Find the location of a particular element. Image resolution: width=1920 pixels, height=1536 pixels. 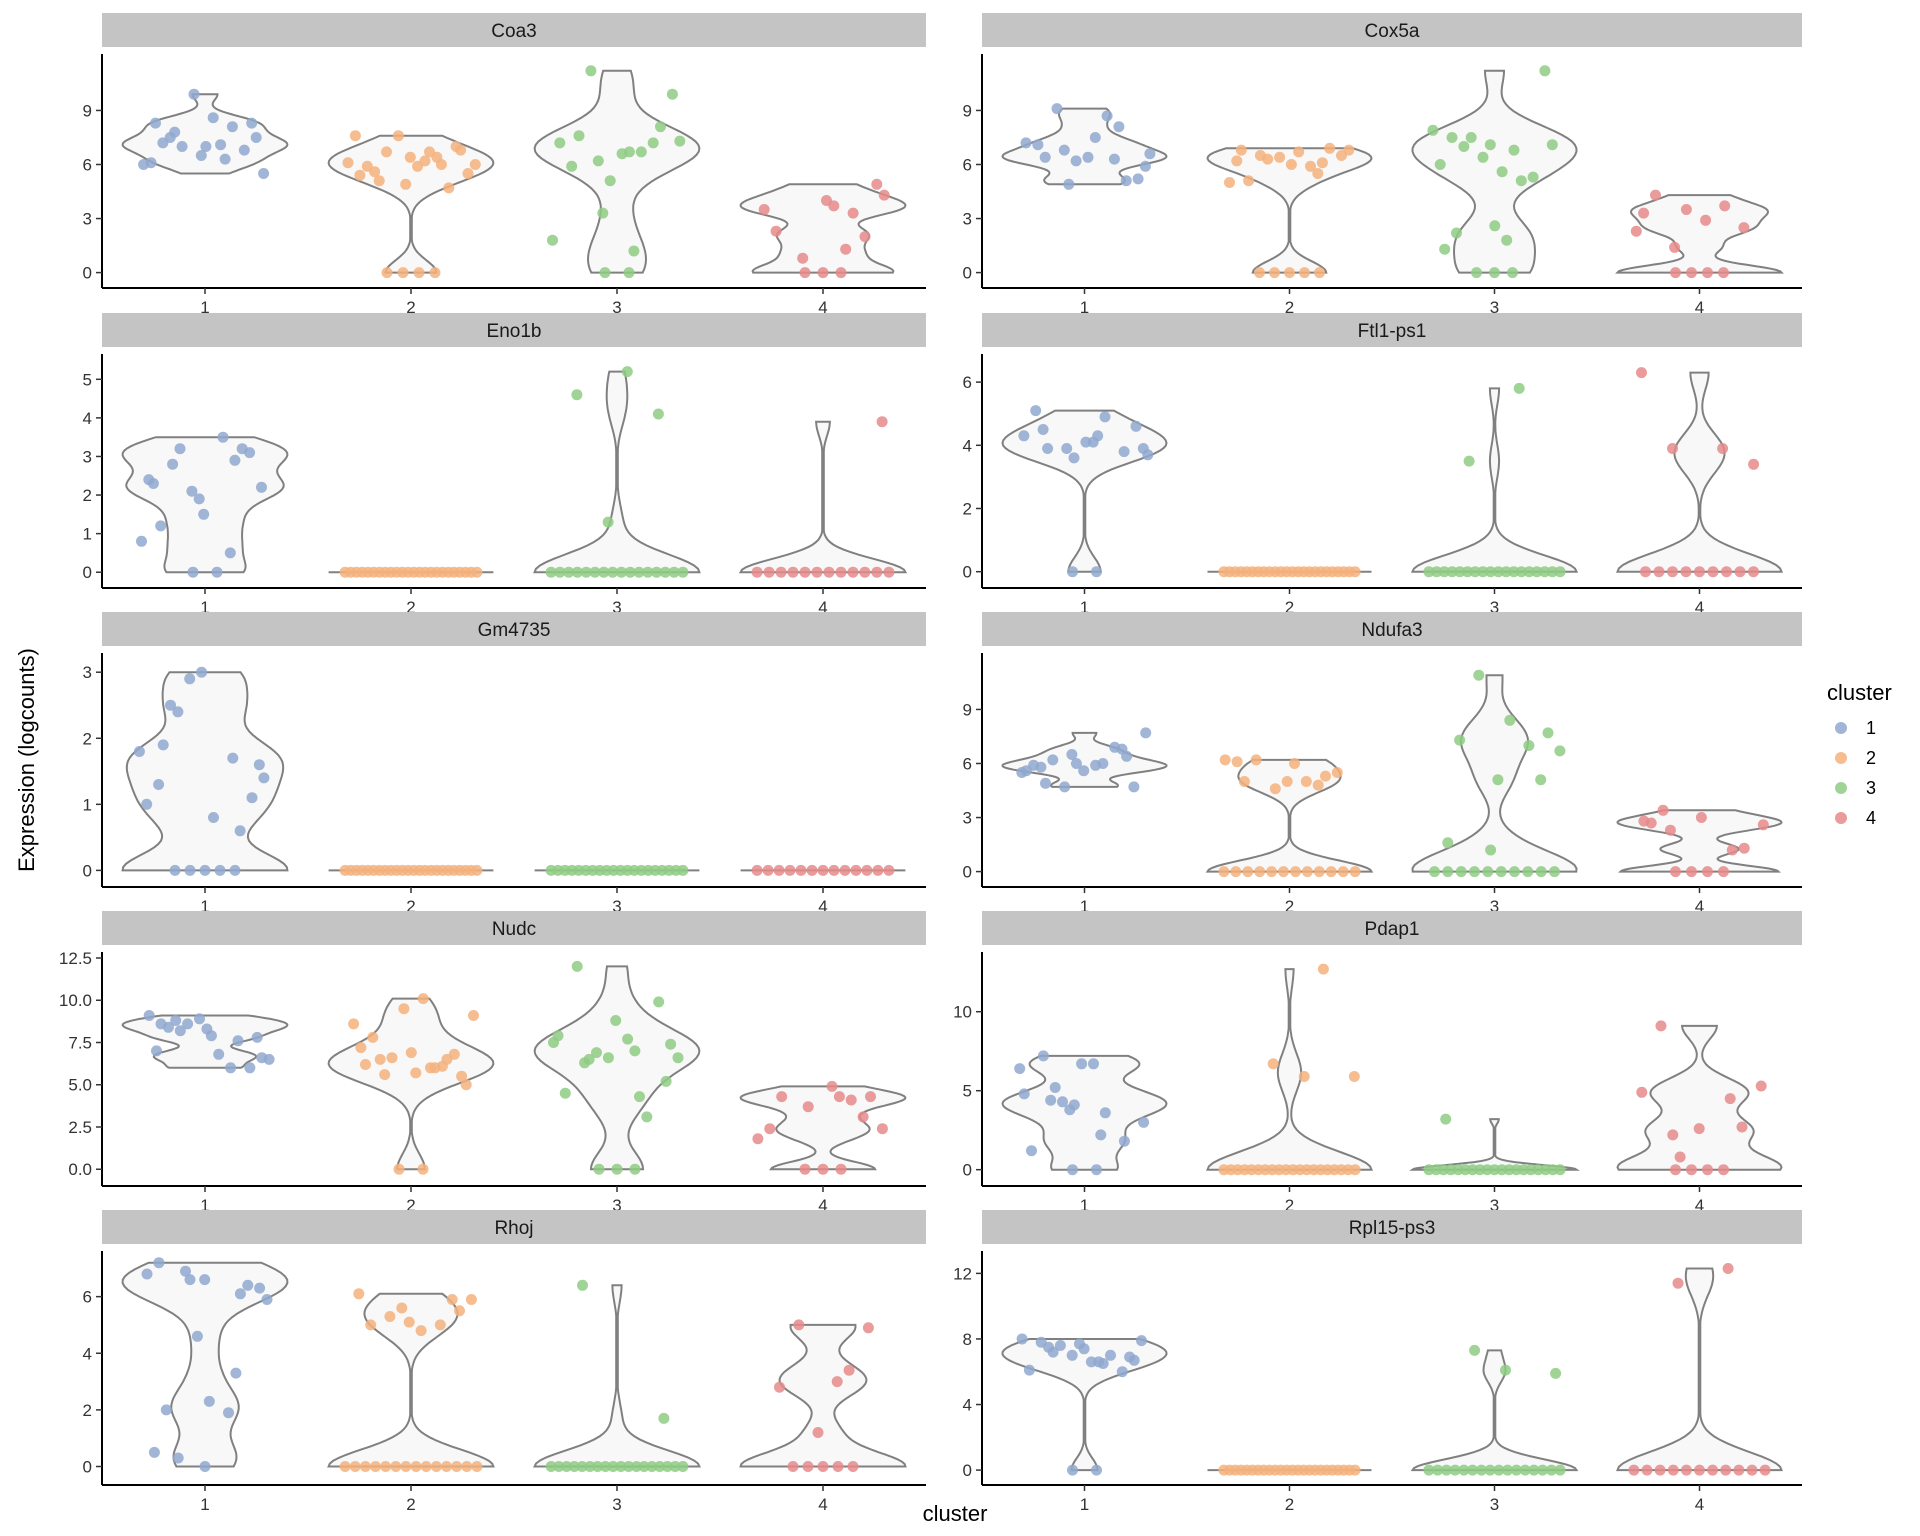

y-tick-label: 8 is located at coordinates (967, 1339).